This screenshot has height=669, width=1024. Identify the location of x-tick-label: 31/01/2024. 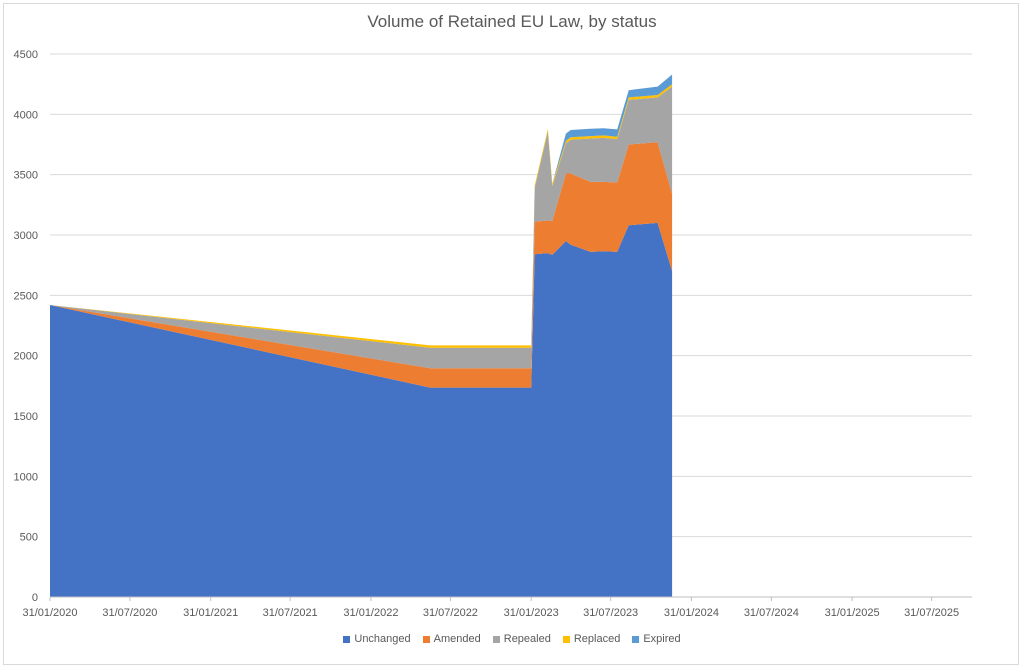
(691, 613).